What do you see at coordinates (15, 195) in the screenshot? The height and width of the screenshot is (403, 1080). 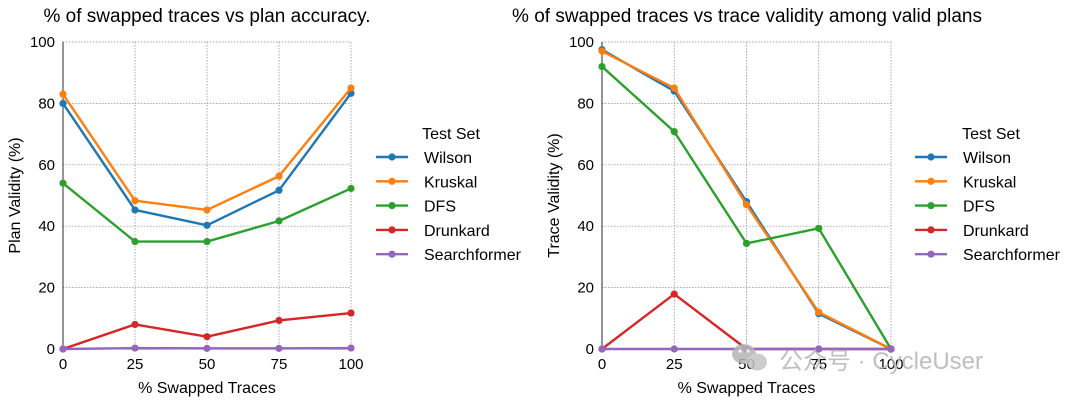 I see `y-axis-label: Plan Validity (%)` at bounding box center [15, 195].